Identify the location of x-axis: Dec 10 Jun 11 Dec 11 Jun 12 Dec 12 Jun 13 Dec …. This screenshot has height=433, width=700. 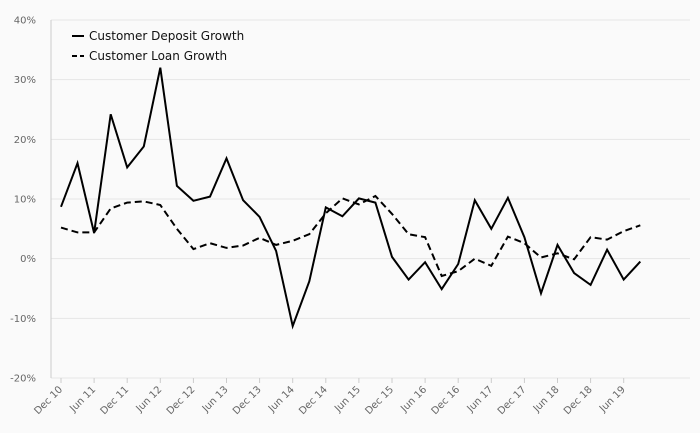
(330, 397).